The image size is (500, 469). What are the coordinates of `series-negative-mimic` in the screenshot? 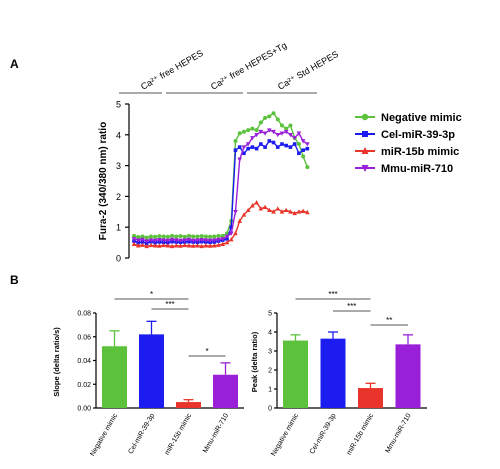 It's located at (221, 175).